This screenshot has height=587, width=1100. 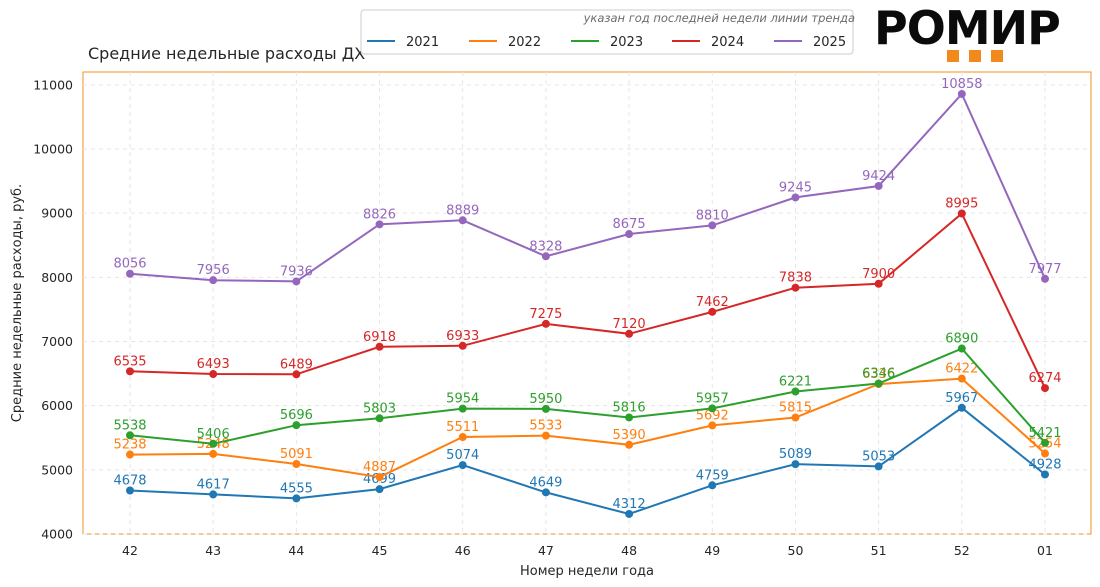 What do you see at coordinates (727, 42) in the screenshot?
I see `legend-label: 2024` at bounding box center [727, 42].